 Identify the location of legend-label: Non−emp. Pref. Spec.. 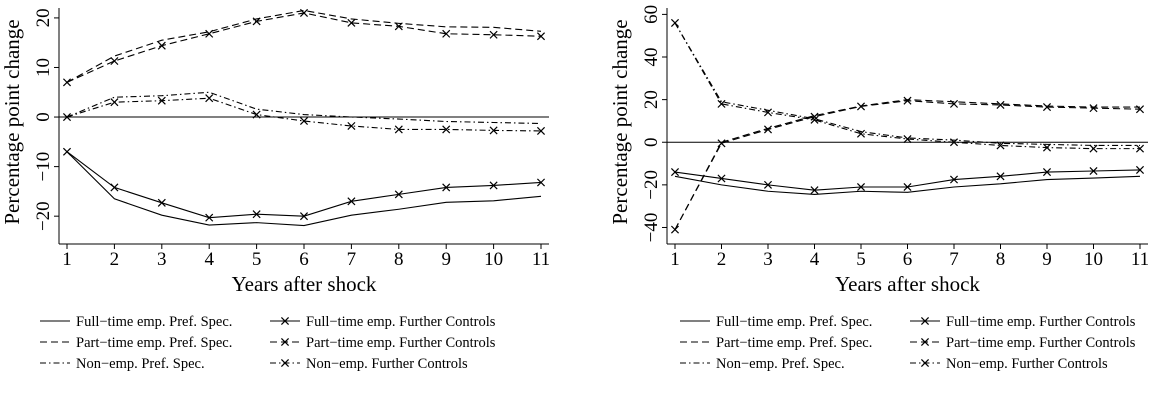
(780, 364).